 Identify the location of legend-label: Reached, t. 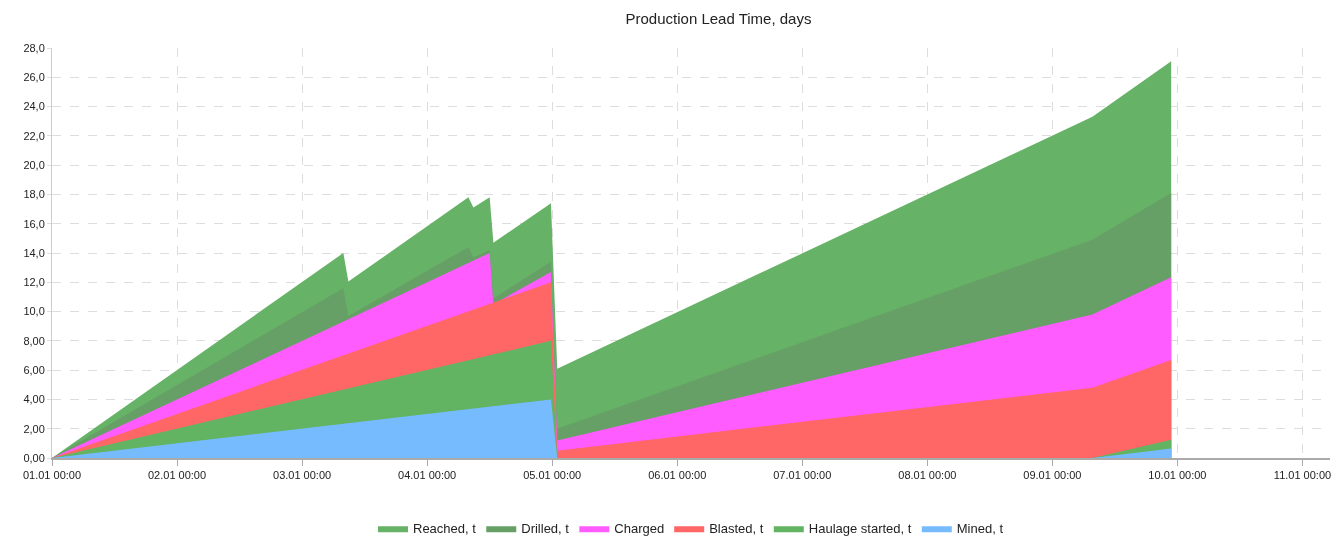
(445, 529).